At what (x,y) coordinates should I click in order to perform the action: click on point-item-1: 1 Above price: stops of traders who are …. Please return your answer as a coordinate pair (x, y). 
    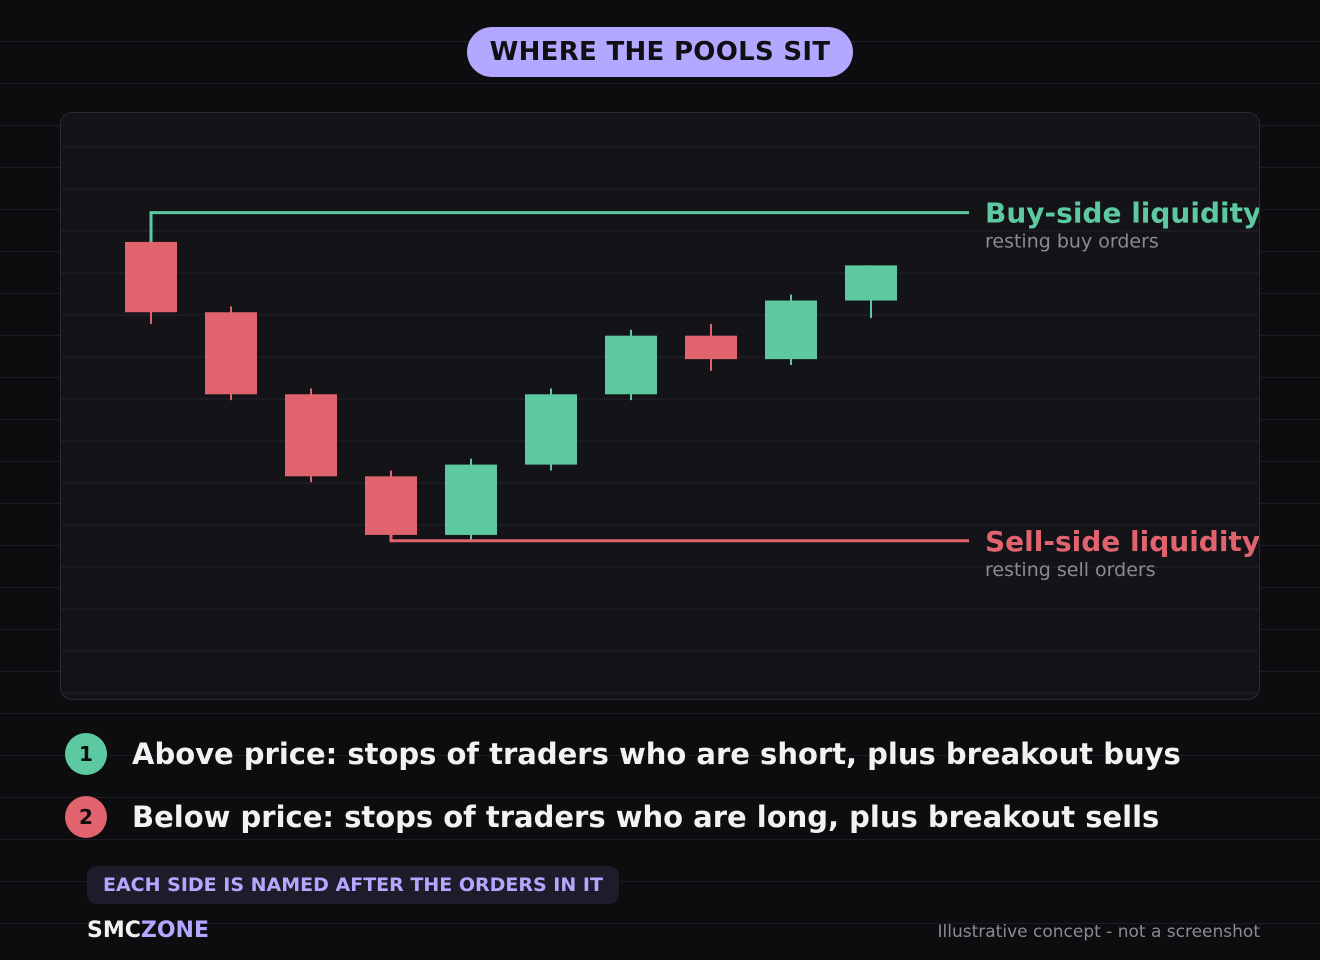
    Looking at the image, I should click on (623, 754).